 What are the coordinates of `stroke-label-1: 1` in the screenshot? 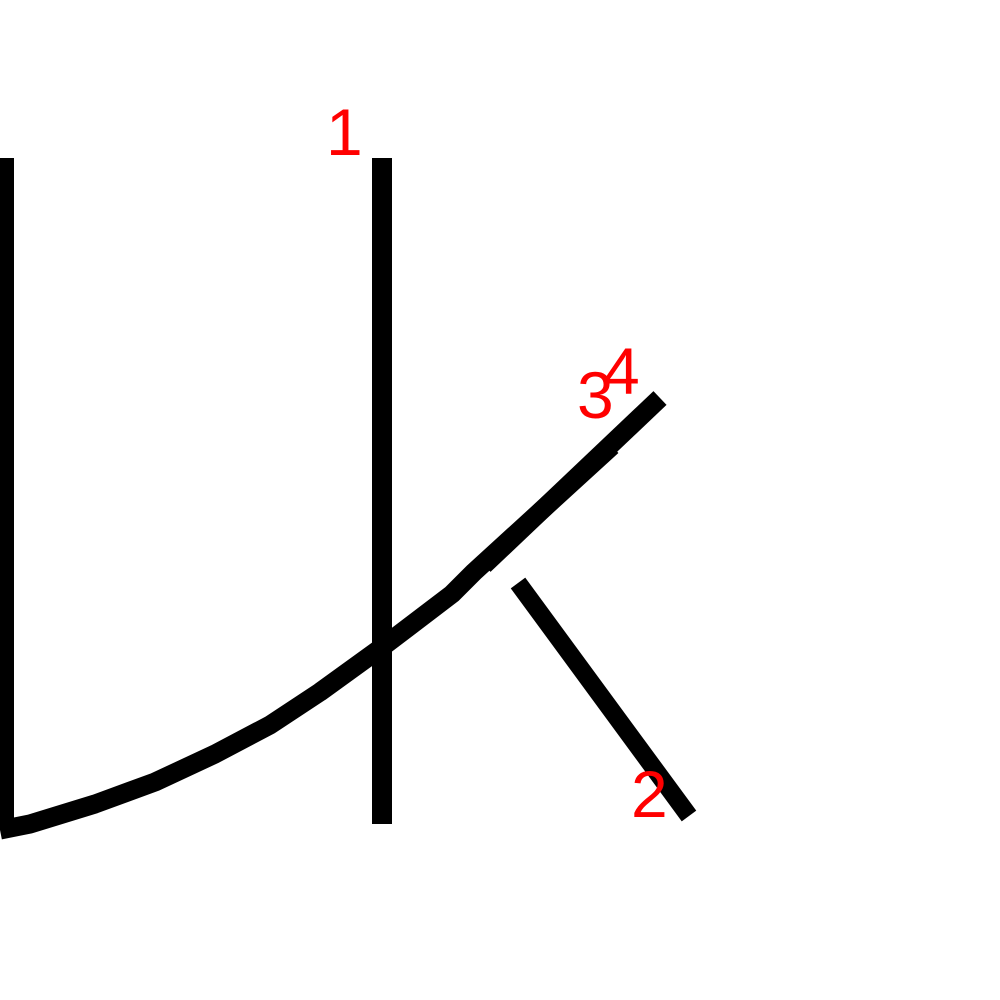 It's located at (344, 132).